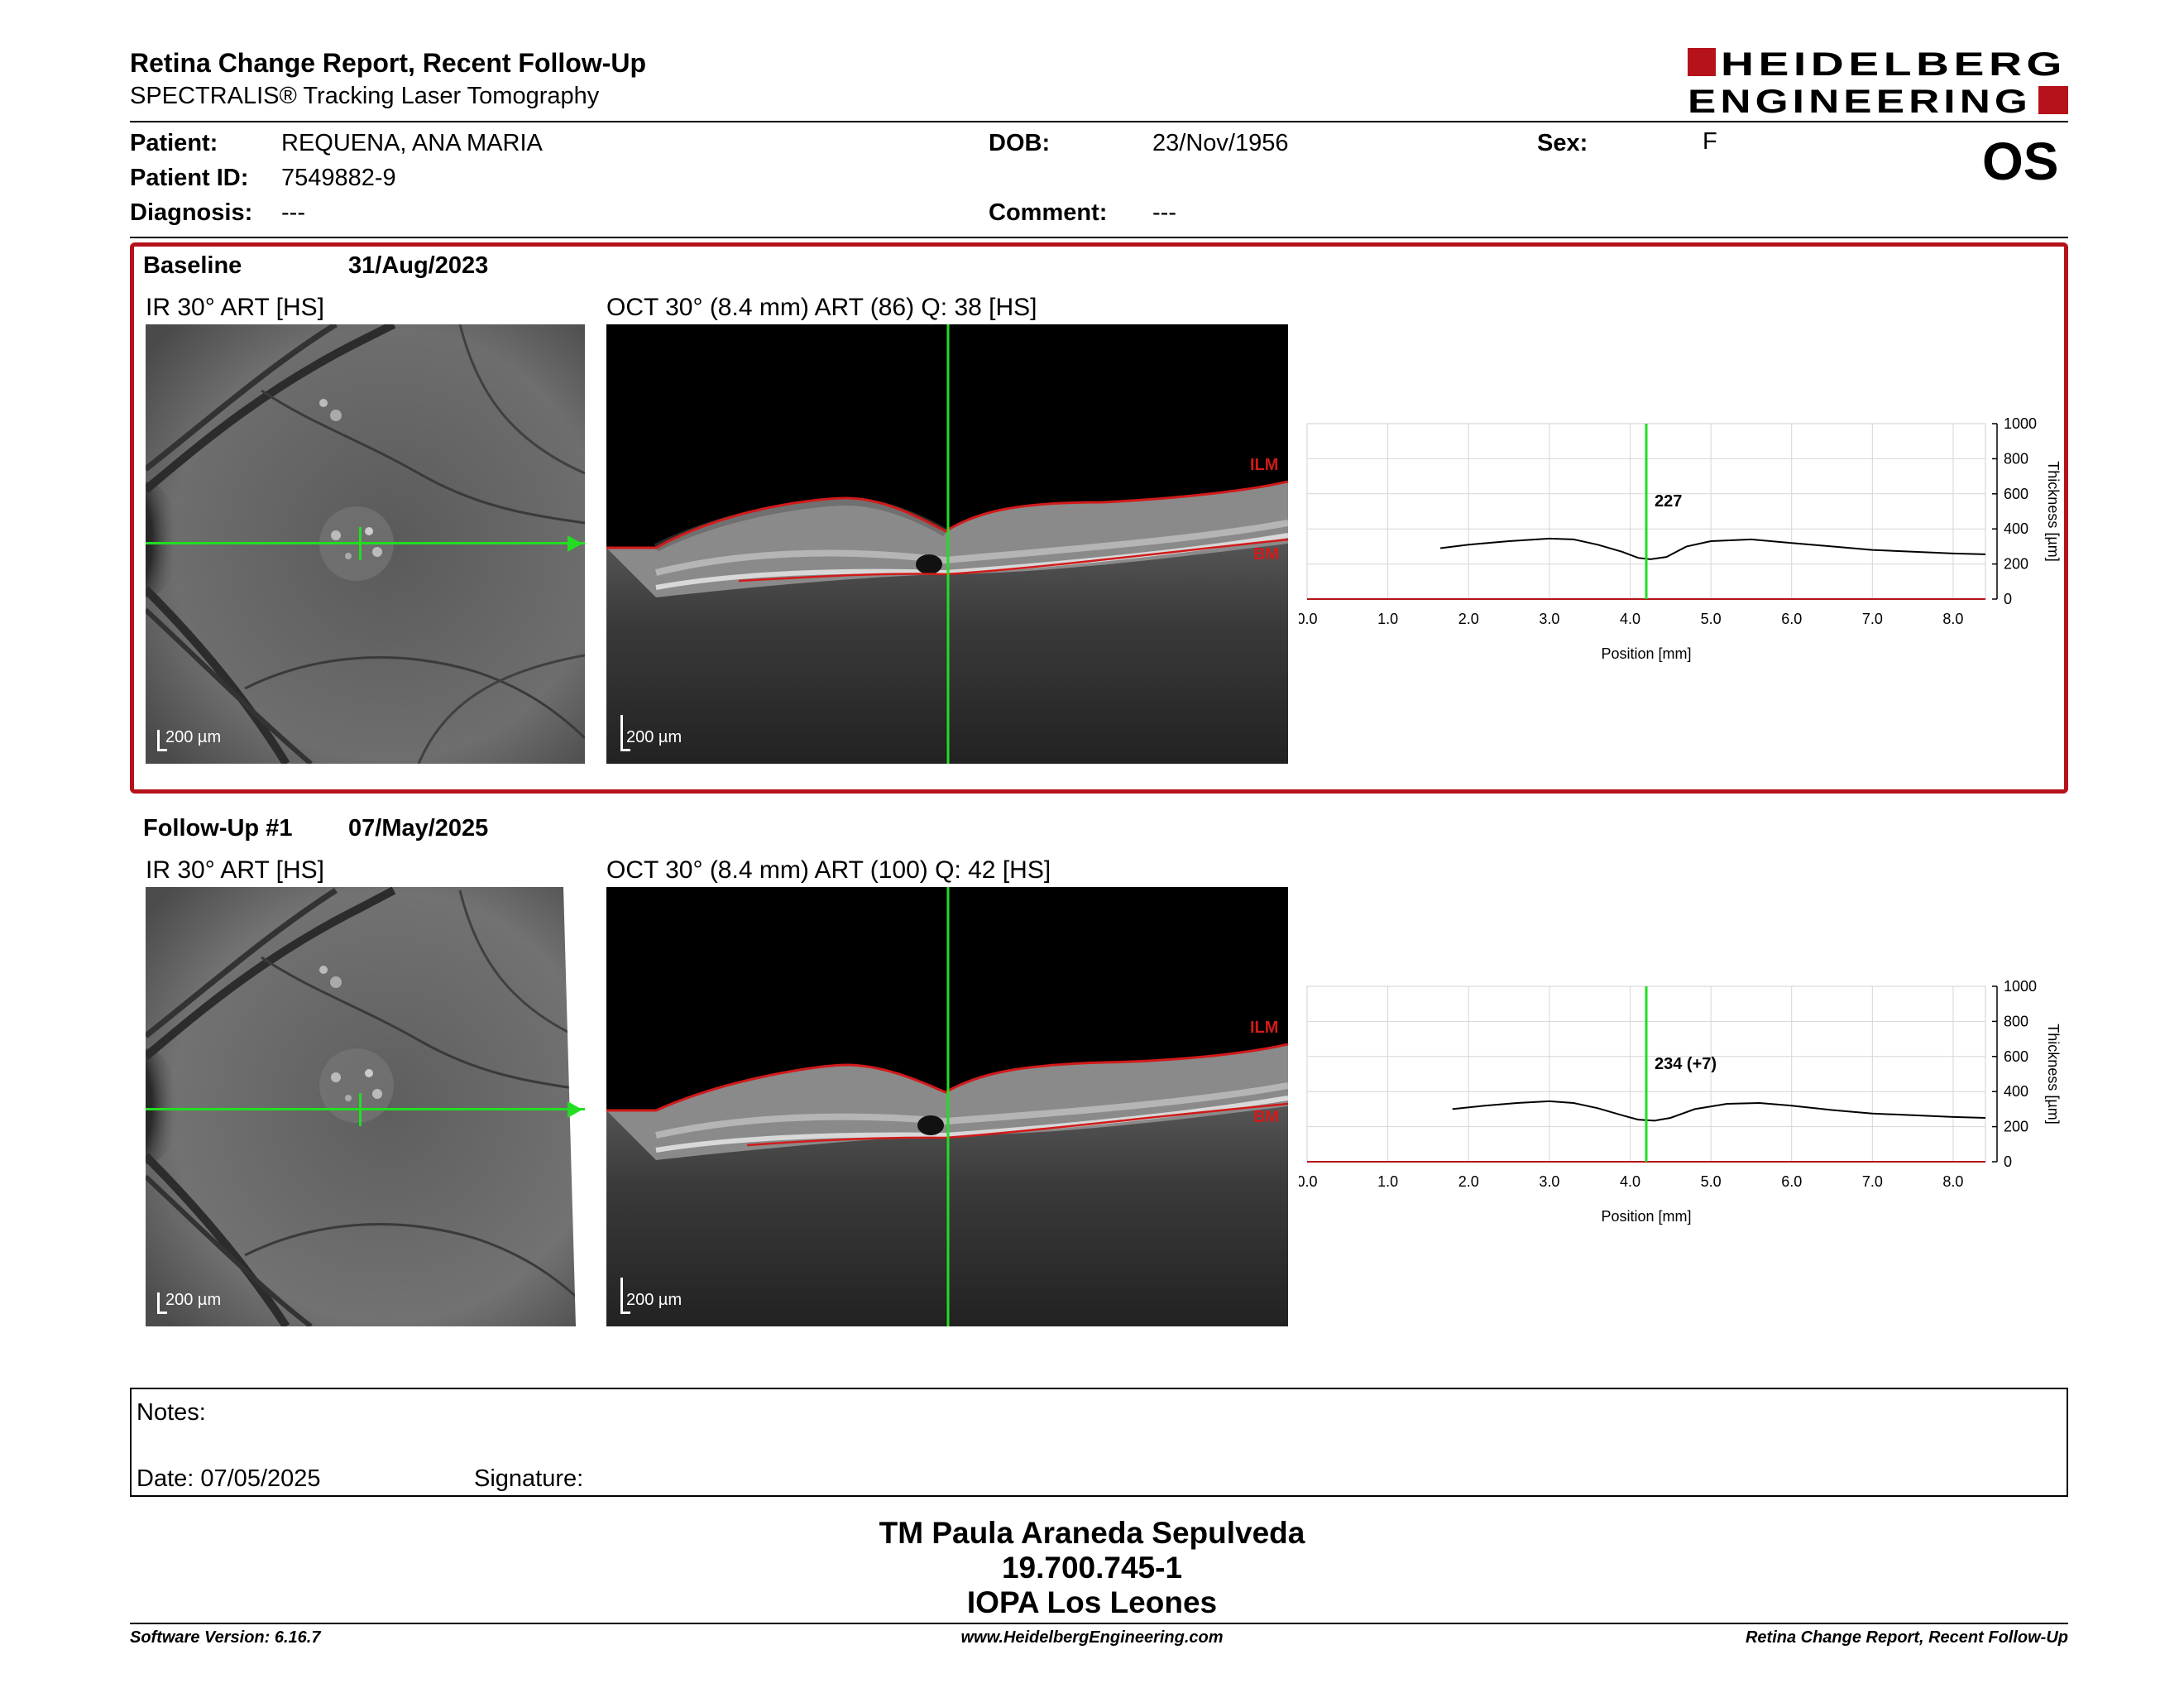 This screenshot has height=1688, width=2184. What do you see at coordinates (1092, 1533) in the screenshot?
I see `signatory-name: TM Paula Araneda Sepulveda` at bounding box center [1092, 1533].